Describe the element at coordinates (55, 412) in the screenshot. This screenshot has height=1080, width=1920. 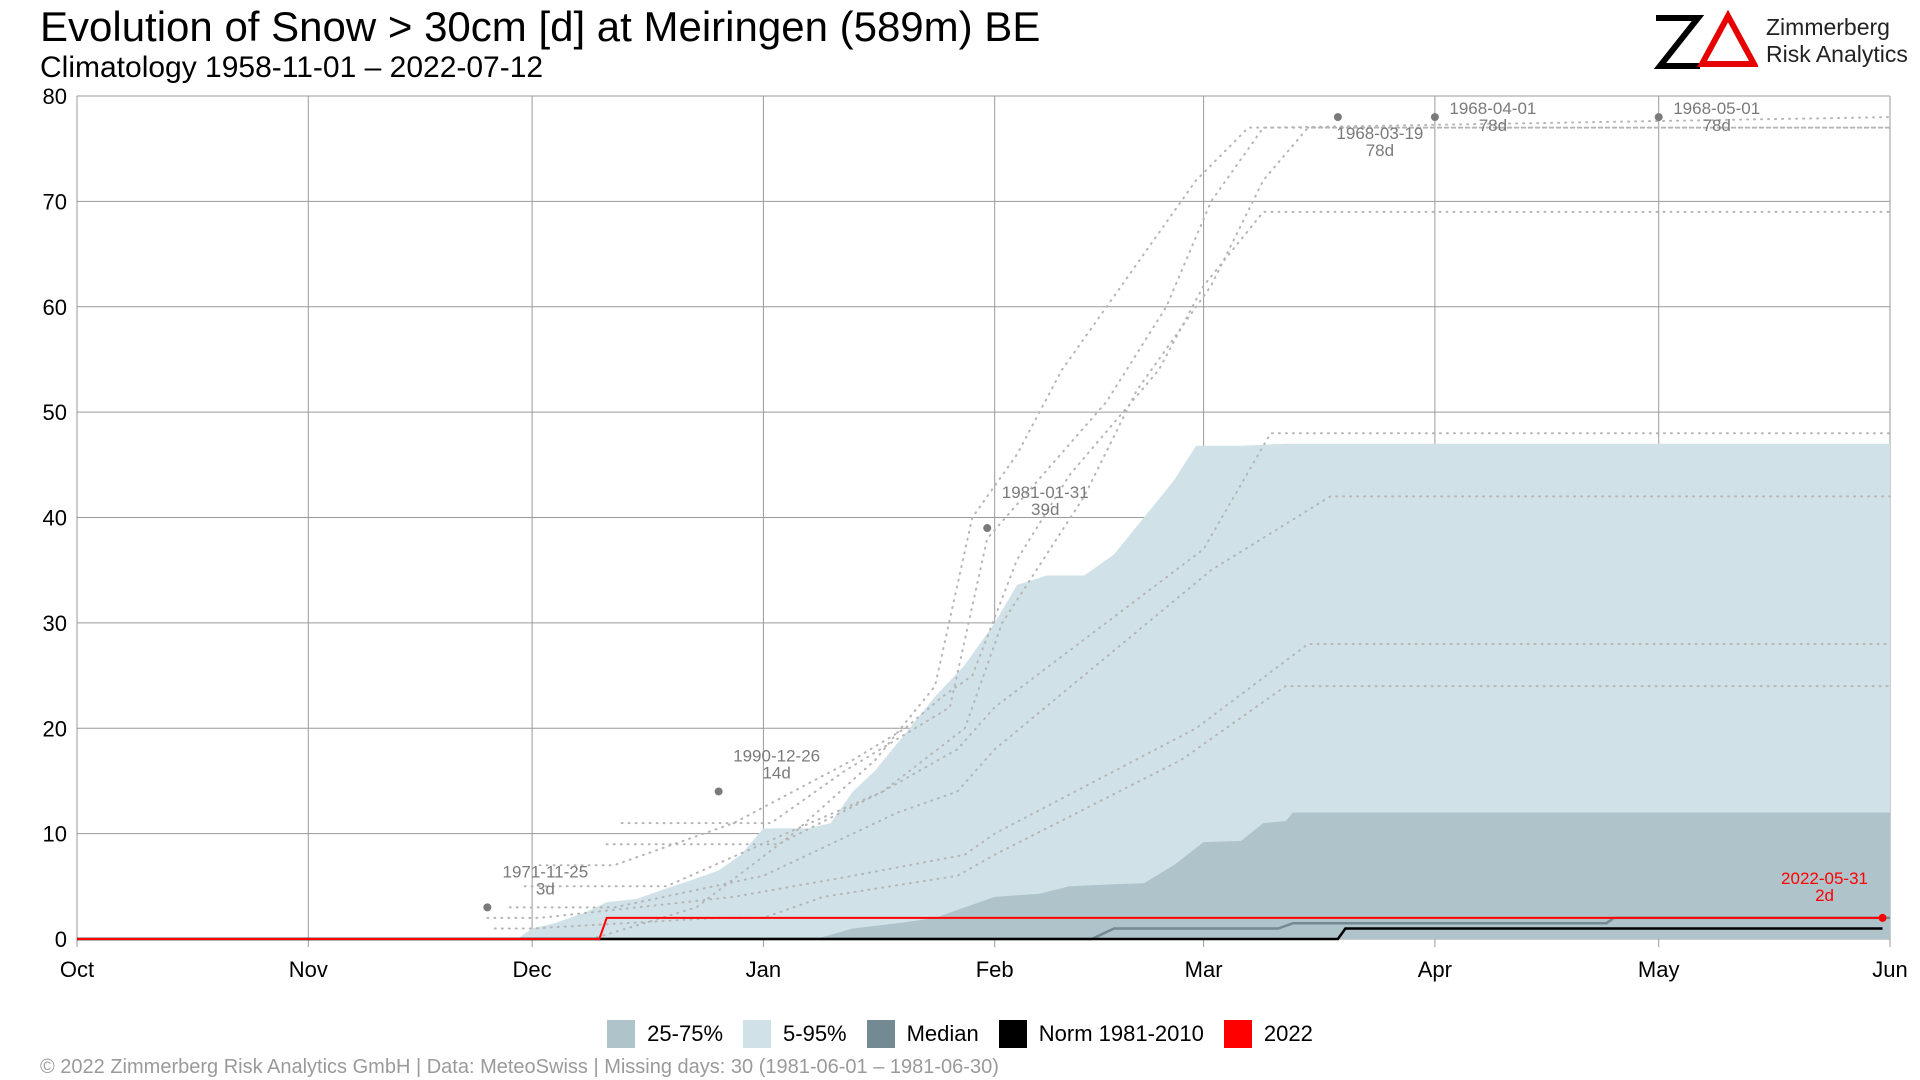
I see `y-tick-label: 50` at that location.